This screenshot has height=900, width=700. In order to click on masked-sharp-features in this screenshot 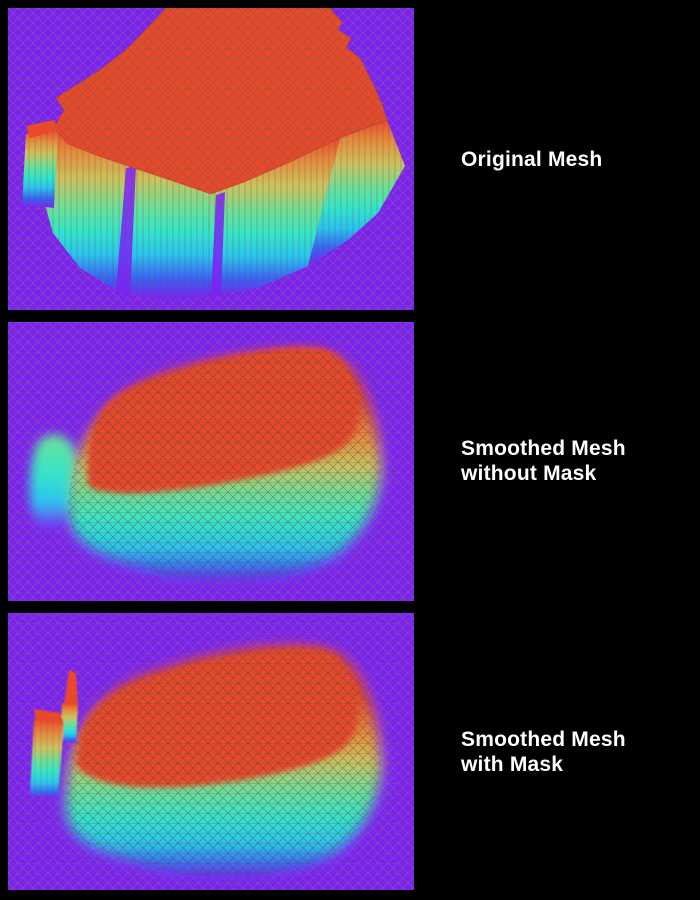, I will do `click(54, 734)`.